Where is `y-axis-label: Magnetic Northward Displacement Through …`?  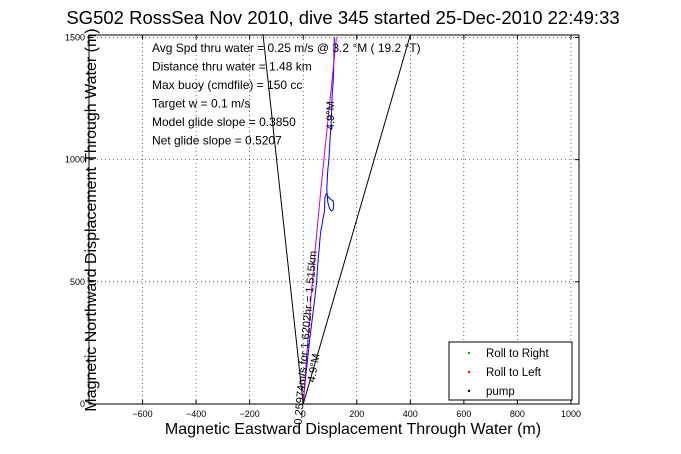
y-axis-label: Magnetic Northward Displacement Through … is located at coordinates (91, 219).